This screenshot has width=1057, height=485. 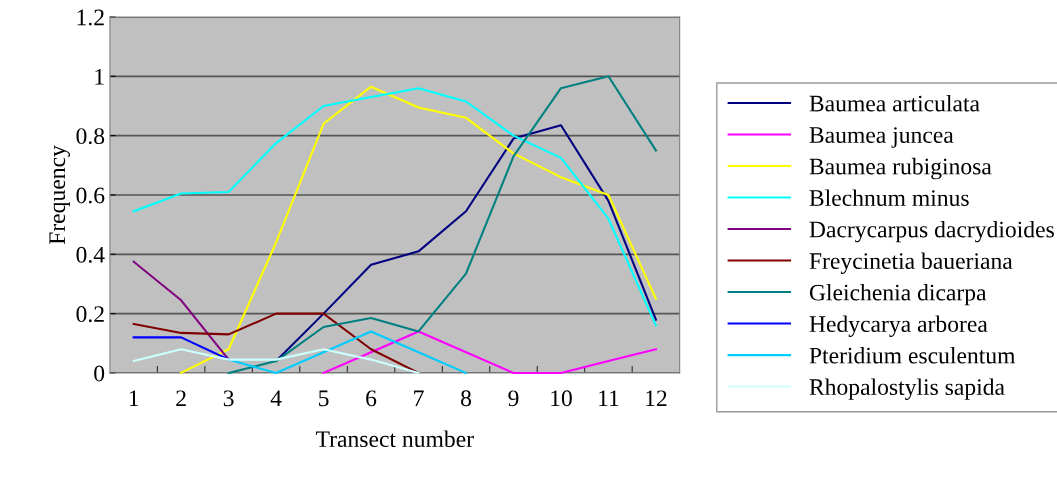 I want to click on y-axis-title: Frequency, so click(x=59, y=195).